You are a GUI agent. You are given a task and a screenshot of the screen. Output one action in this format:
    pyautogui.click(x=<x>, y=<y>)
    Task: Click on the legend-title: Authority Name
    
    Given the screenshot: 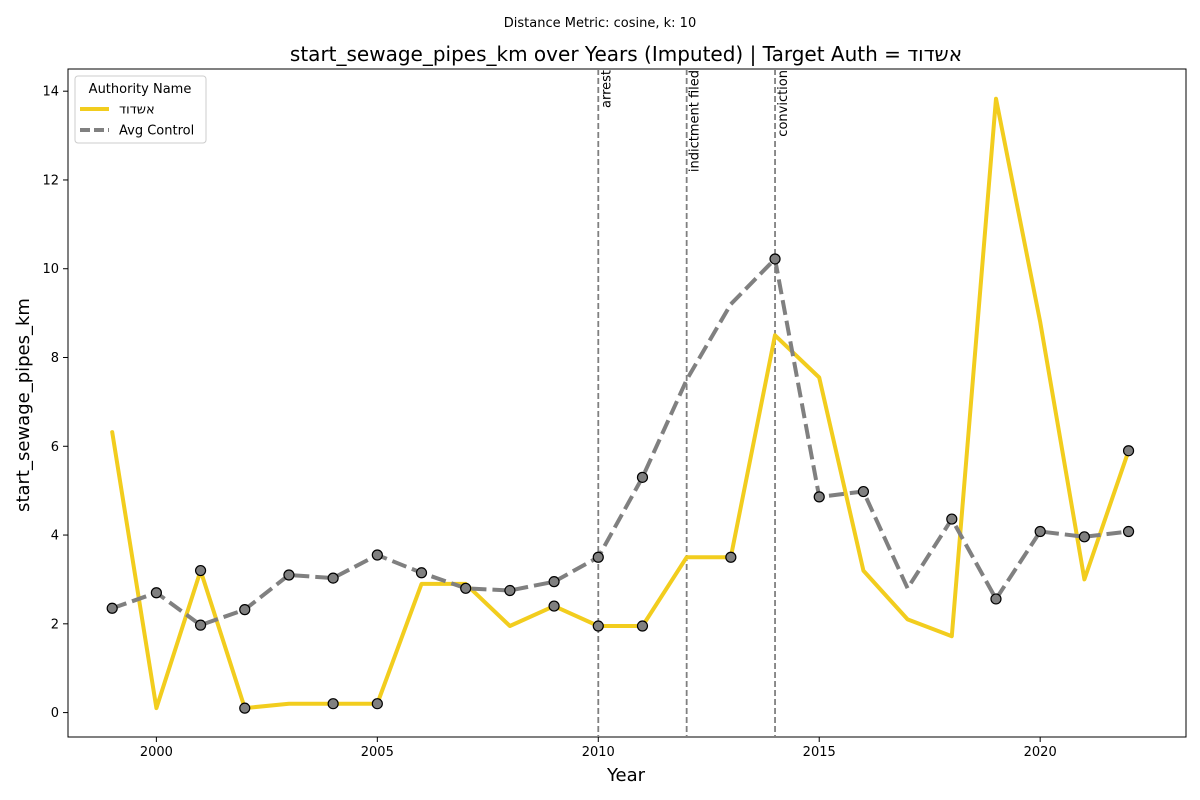 What is the action you would take?
    pyautogui.click(x=140, y=89)
    